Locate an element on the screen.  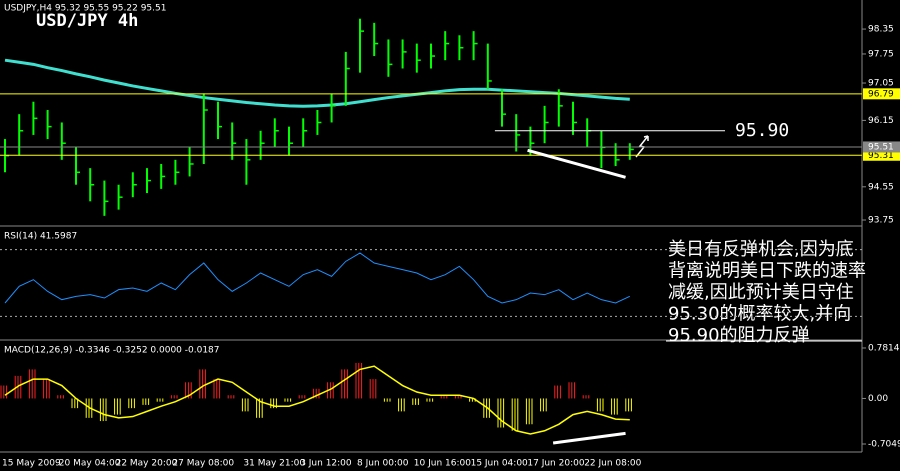
x-tick-label: 20 May 04:00 is located at coordinates (90, 464).